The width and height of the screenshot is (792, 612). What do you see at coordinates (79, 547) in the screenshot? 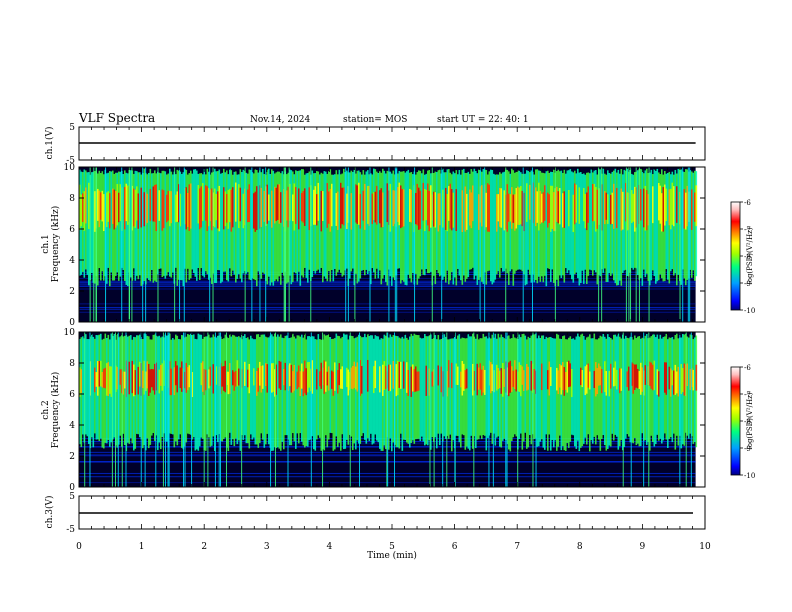
I see `x-tick-label: 0` at bounding box center [79, 547].